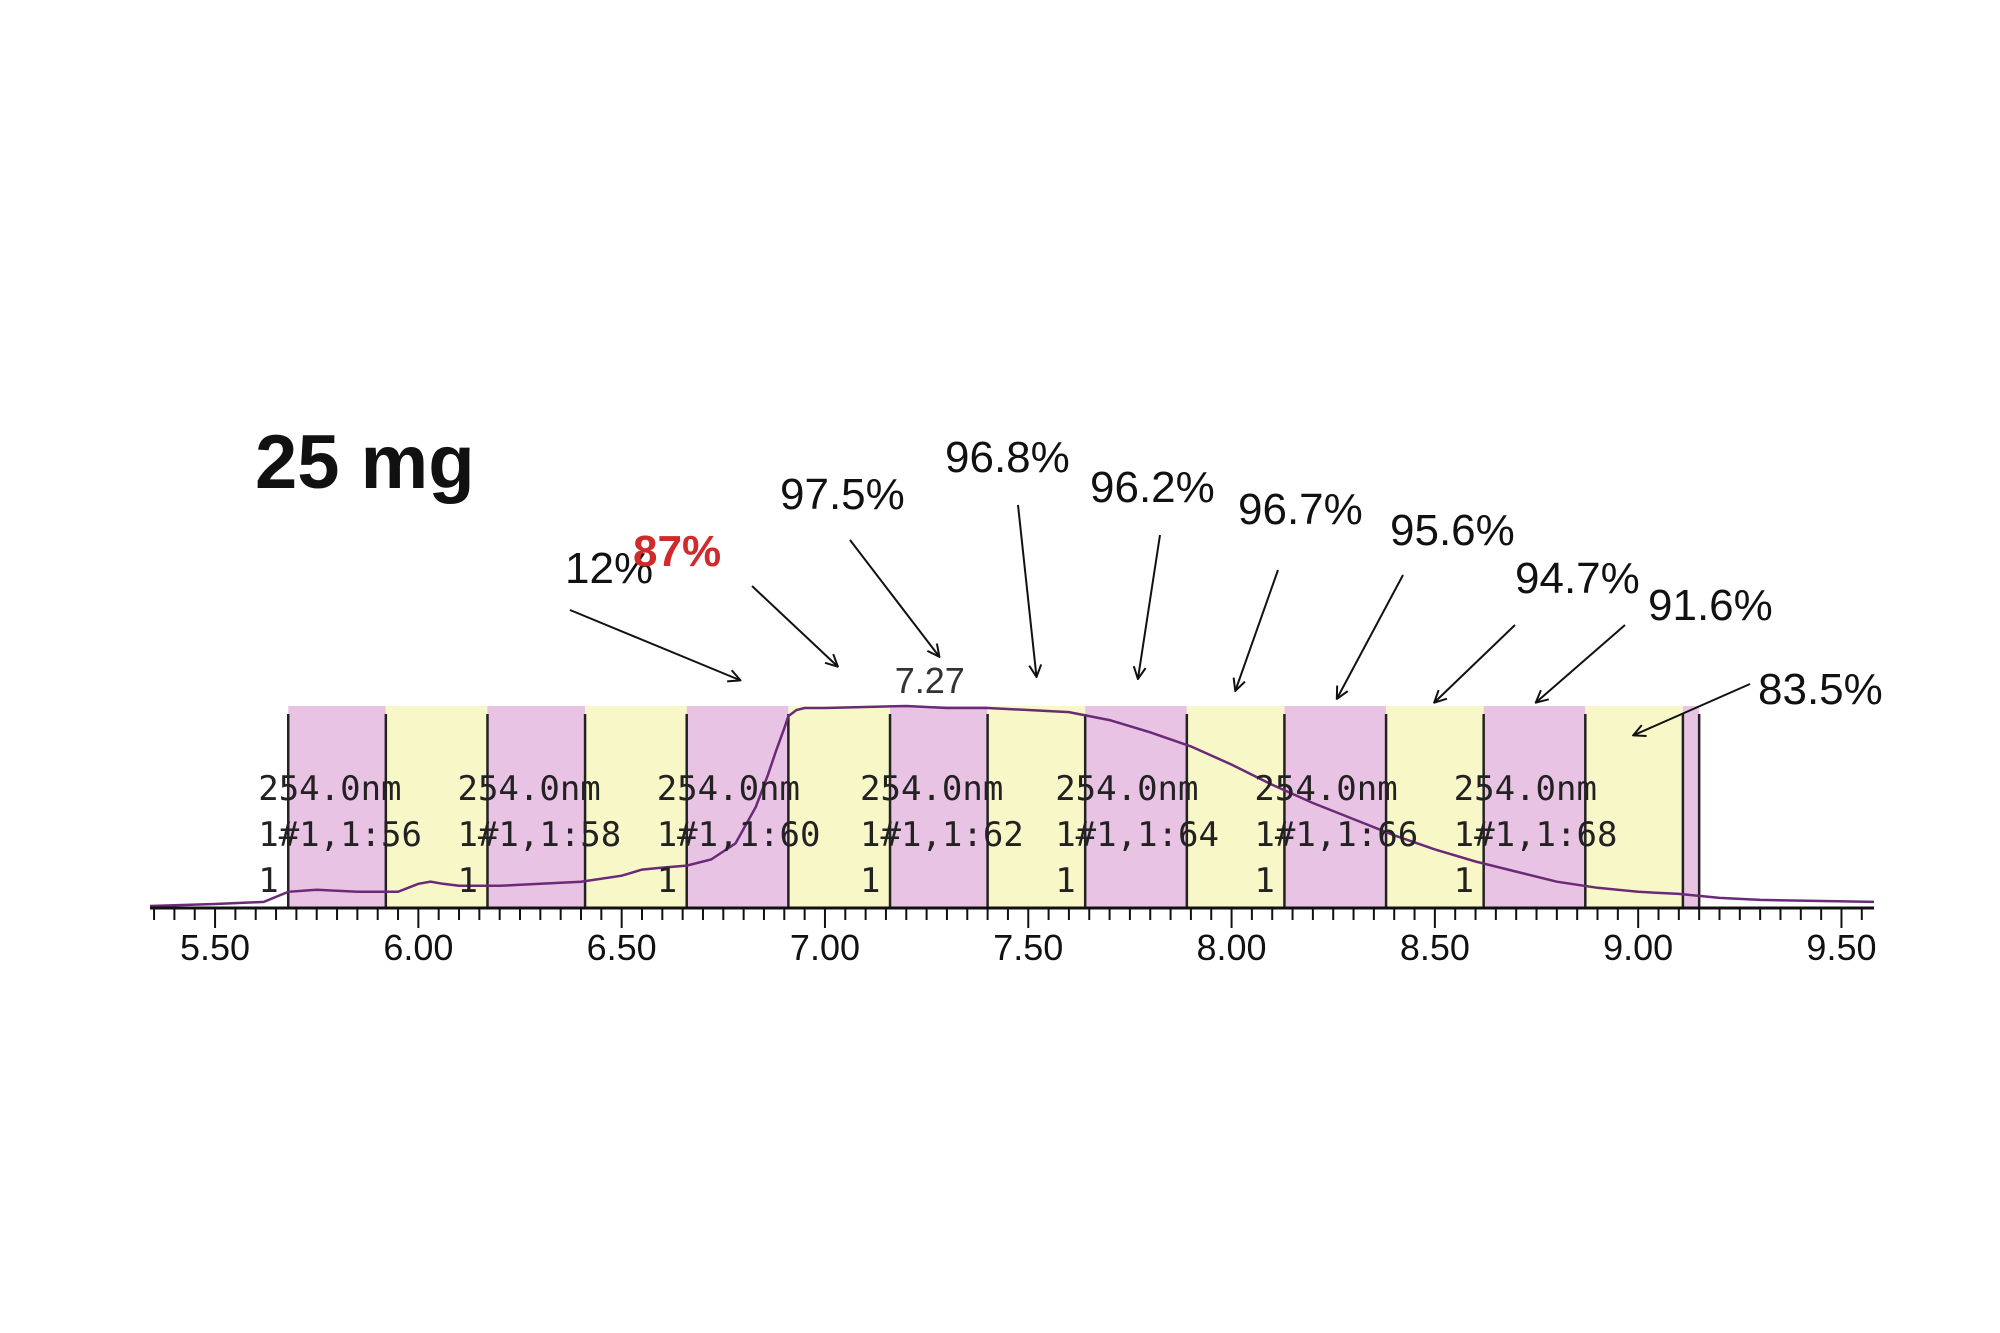  Describe the element at coordinates (942, 835) in the screenshot. I see `fraction-label-4-line-2: 1#1,1:62` at that location.